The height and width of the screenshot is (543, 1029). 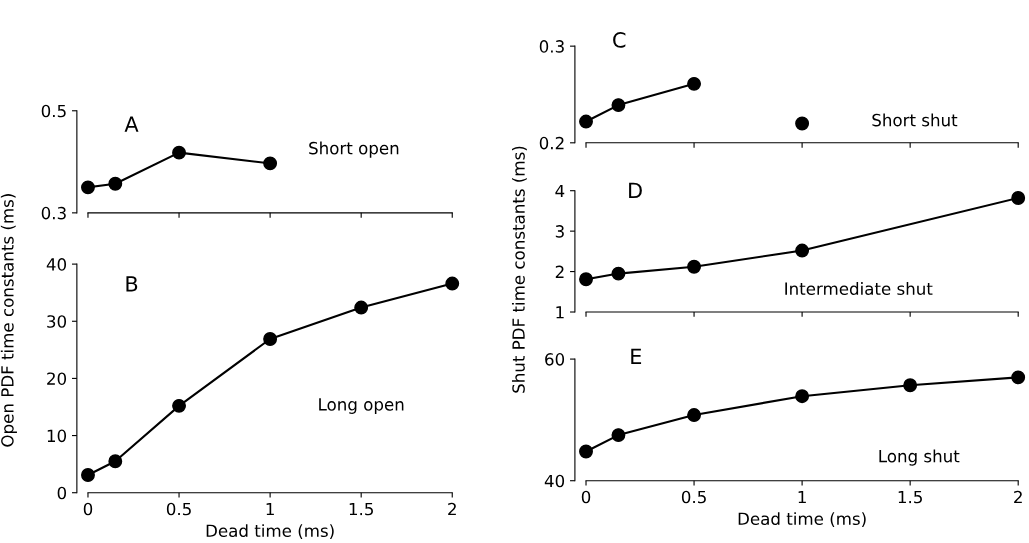 What do you see at coordinates (57, 378) in the screenshot?
I see `y-tick-label: 20` at bounding box center [57, 378].